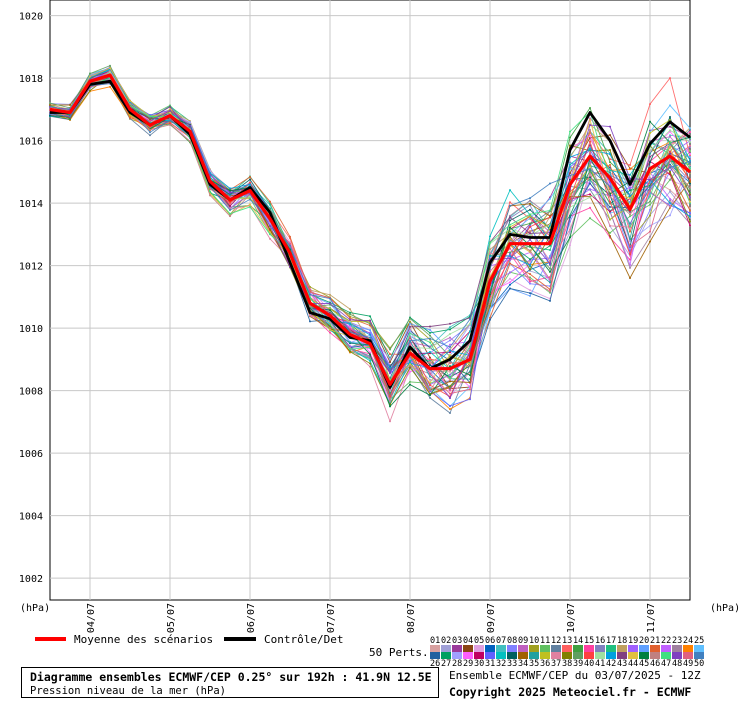 The image size is (740, 704). I want to click on member-number: 47, so click(666, 664).